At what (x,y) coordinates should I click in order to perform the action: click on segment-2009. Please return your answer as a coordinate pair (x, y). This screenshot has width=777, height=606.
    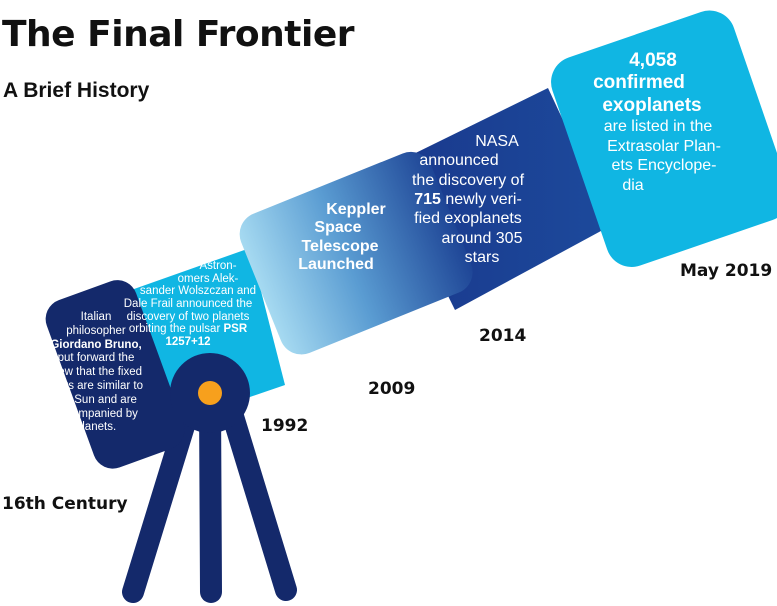
    Looking at the image, I should click on (356, 253).